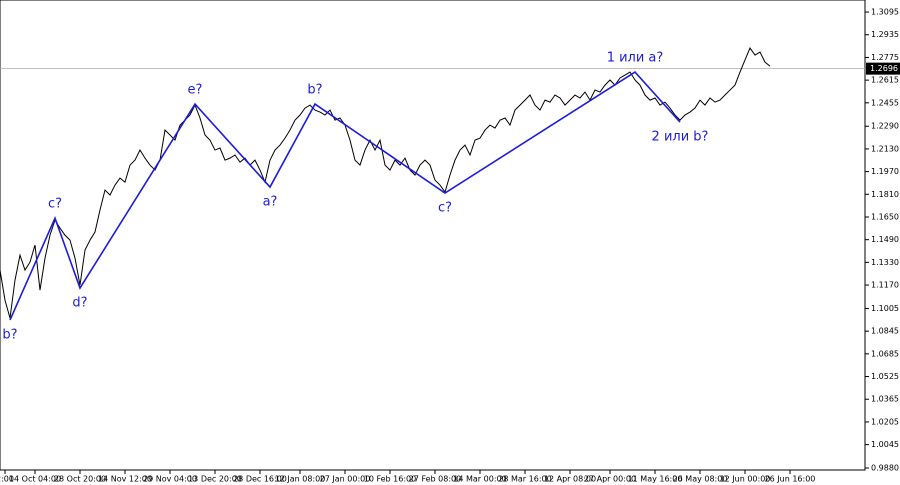  What do you see at coordinates (7, 479) in the screenshot?
I see `x-tick-label: 2:00` at bounding box center [7, 479].